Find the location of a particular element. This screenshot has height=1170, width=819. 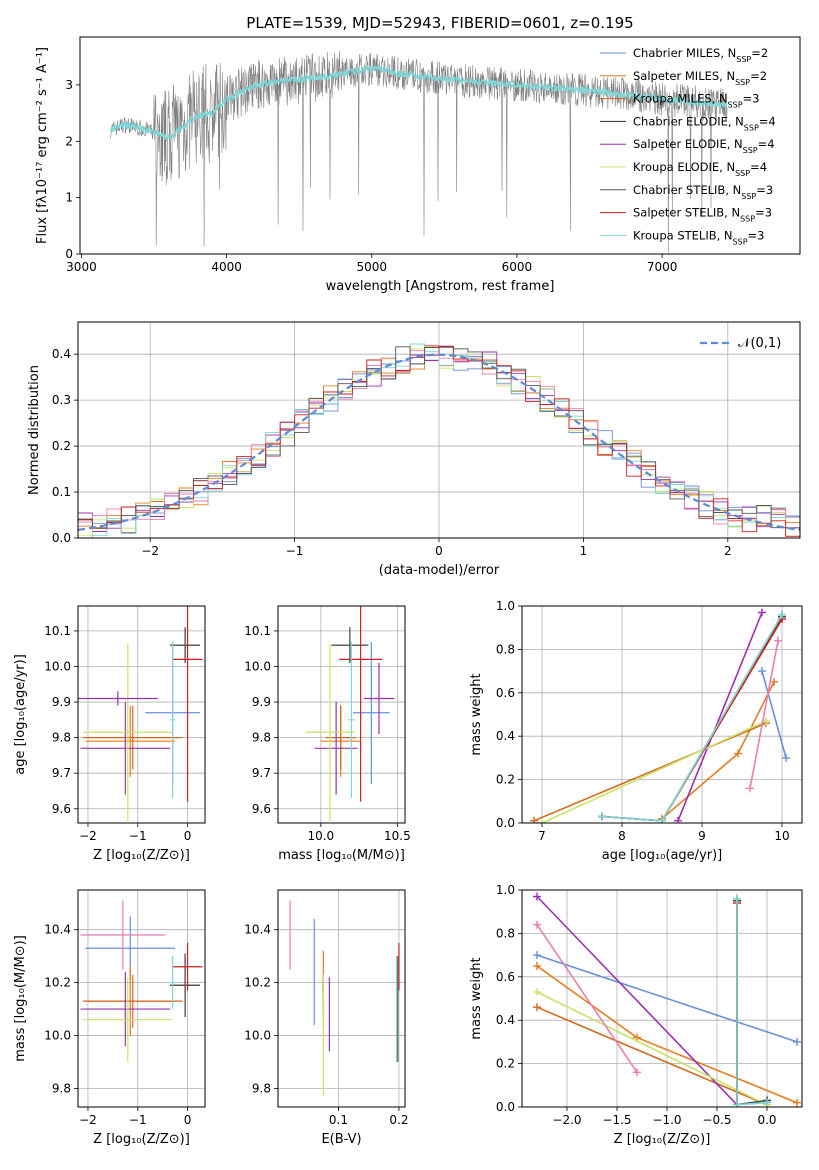

y-tick-label: 2 is located at coordinates (69, 141).